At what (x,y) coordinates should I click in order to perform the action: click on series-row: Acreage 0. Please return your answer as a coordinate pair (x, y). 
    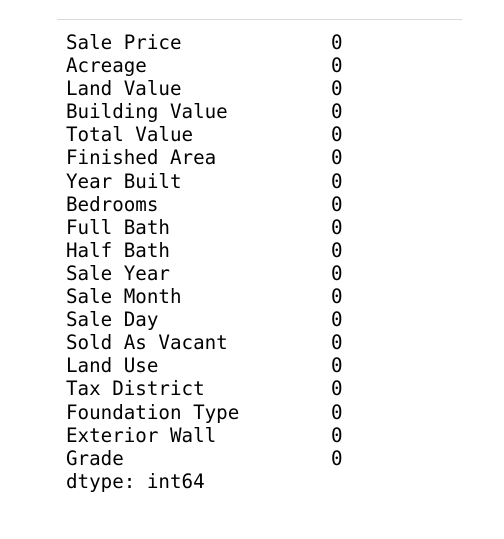
    Looking at the image, I should click on (266, 65).